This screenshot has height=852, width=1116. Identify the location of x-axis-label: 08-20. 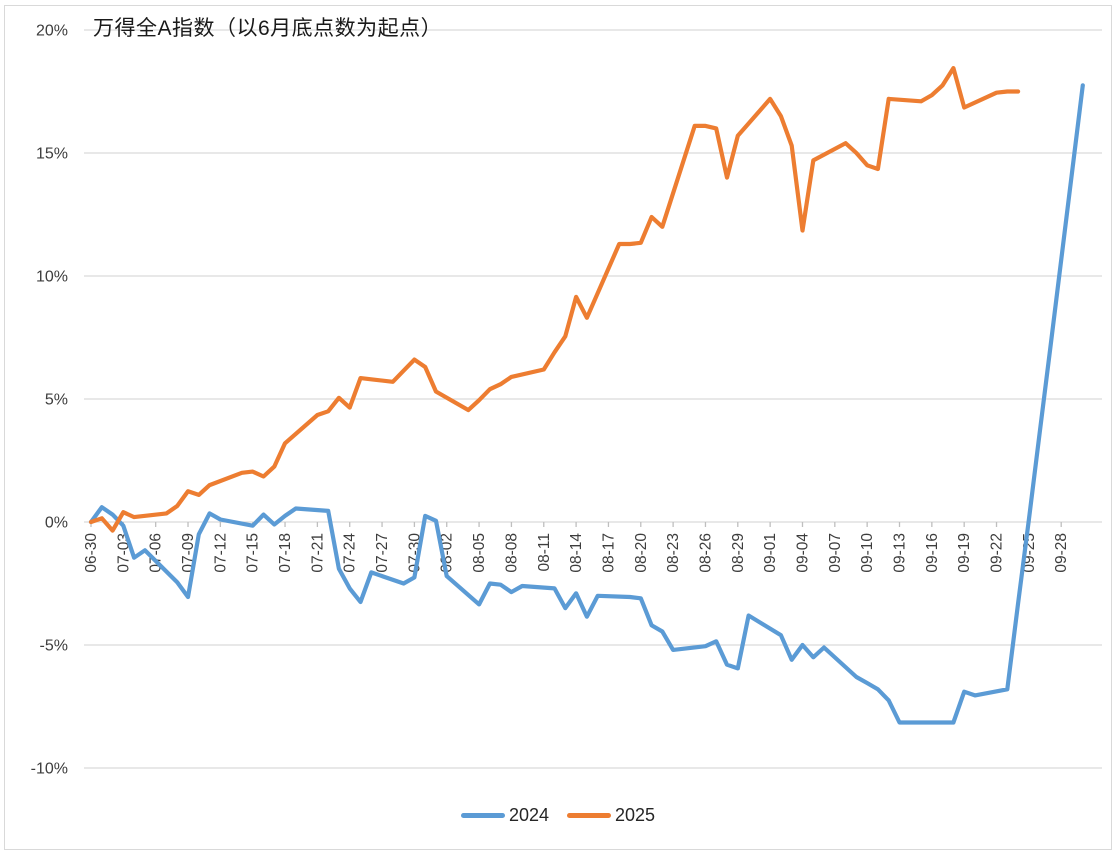
(641, 553).